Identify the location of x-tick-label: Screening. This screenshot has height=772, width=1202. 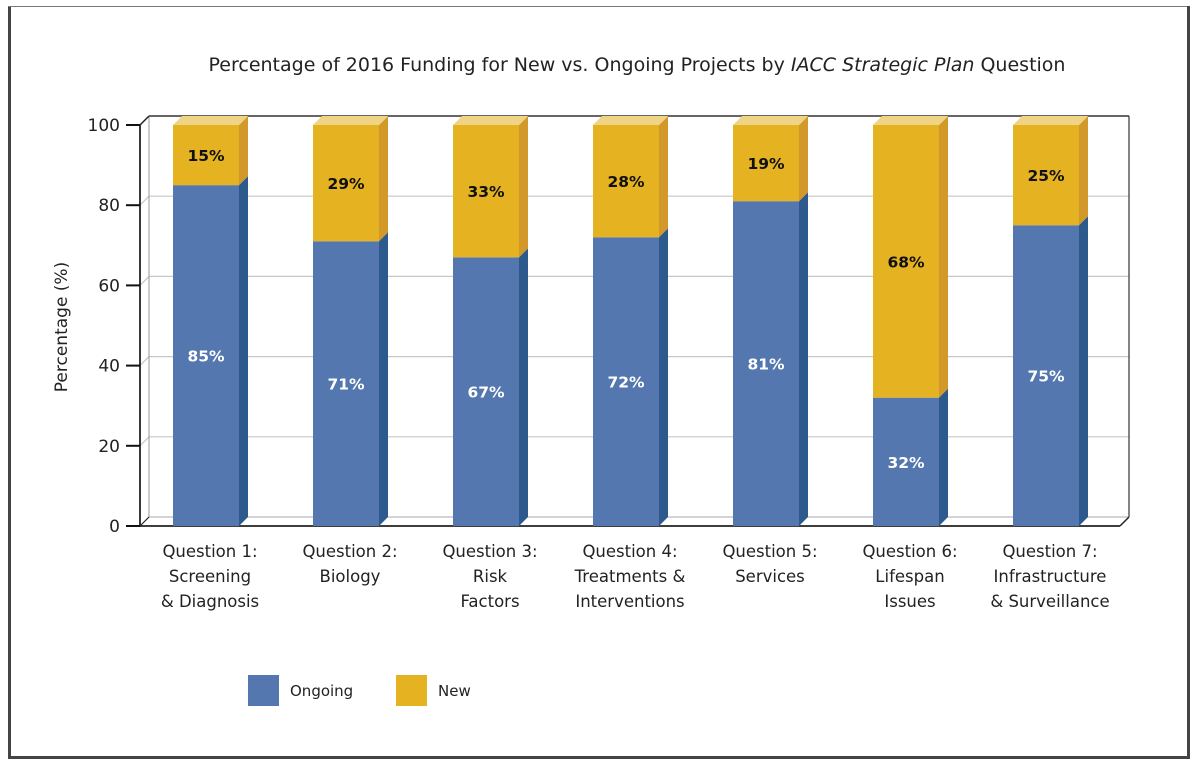
(210, 576).